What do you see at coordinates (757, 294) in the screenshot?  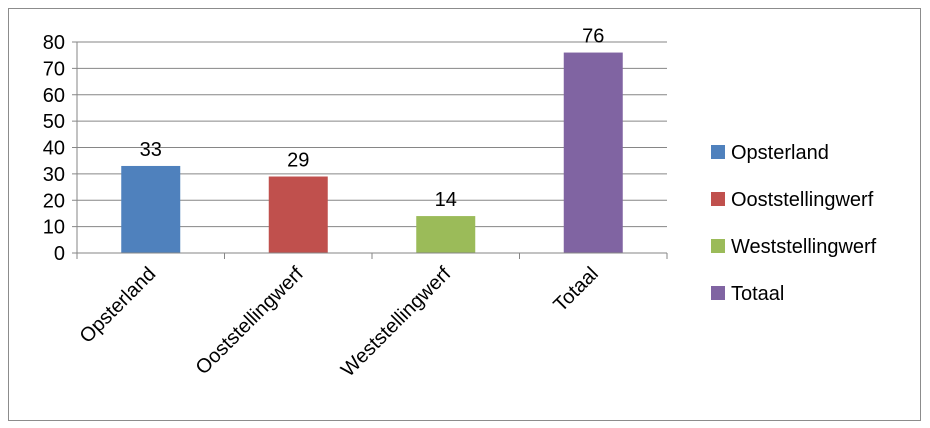 I see `legend-label: Totaal` at bounding box center [757, 294].